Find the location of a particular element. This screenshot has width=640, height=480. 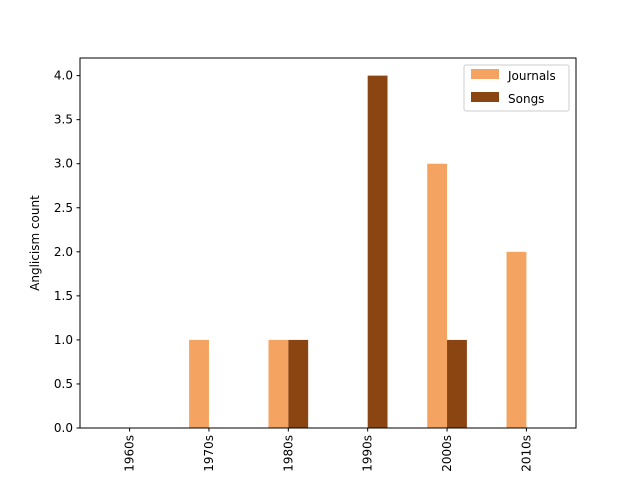

bar-songs-2000s is located at coordinates (457, 383).